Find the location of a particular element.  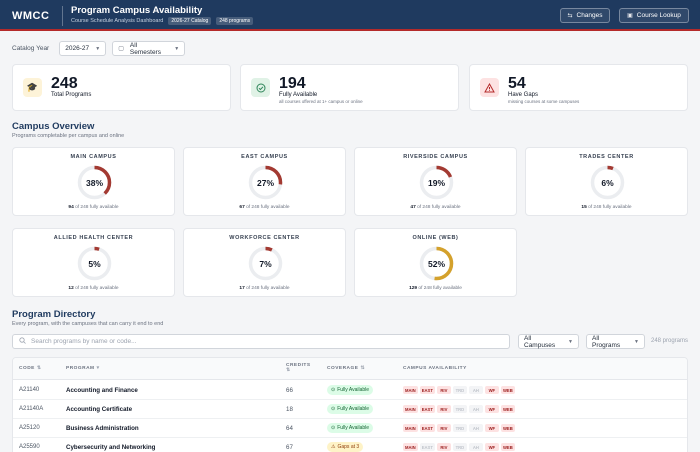

window-icon: ▣ is located at coordinates (630, 16).